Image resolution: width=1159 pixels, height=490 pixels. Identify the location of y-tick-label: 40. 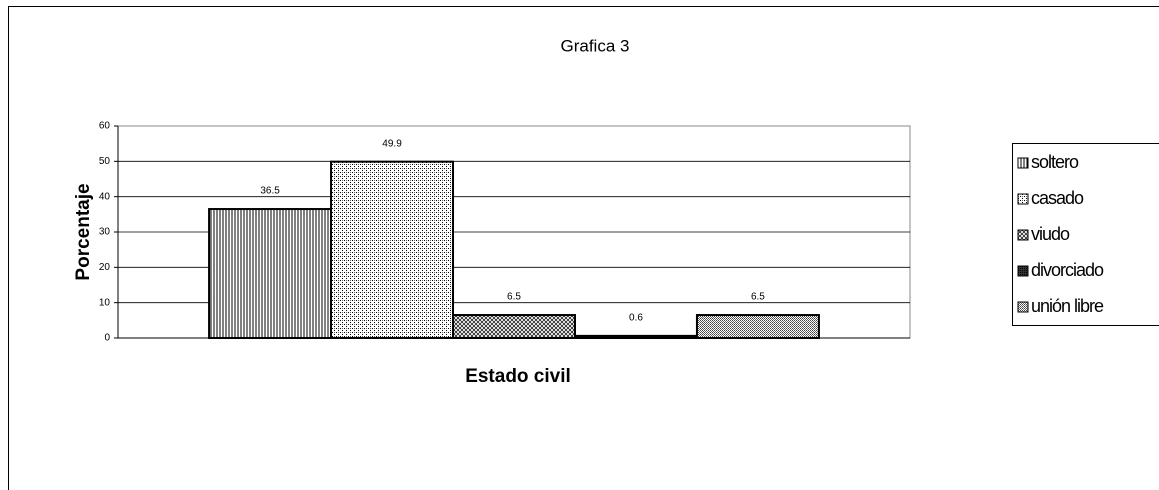
(105, 196).